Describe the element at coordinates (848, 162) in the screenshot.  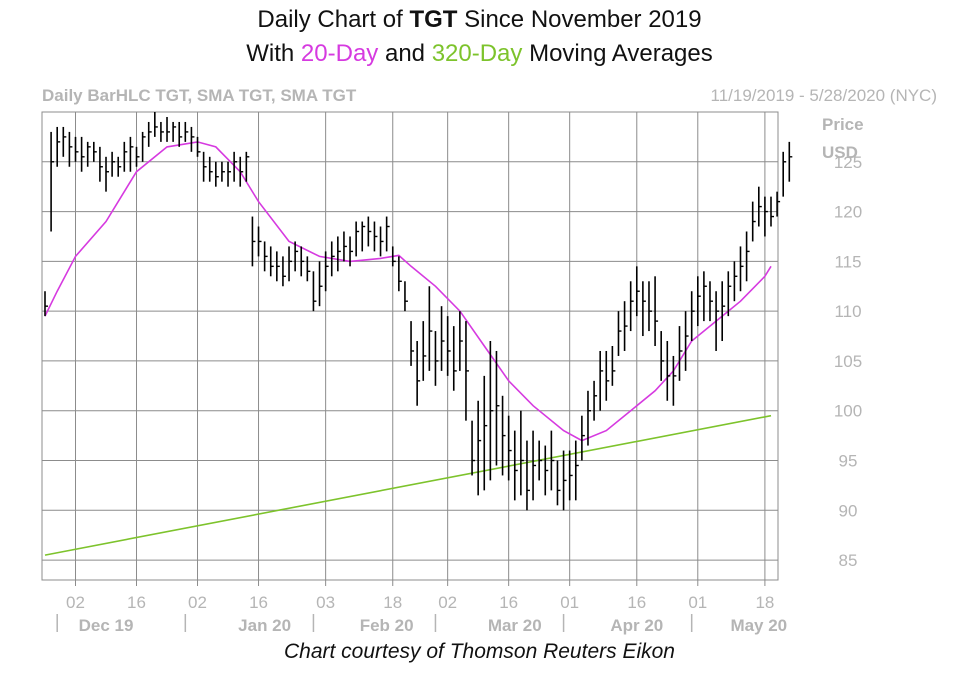
I see `y-tick-label: 125` at that location.